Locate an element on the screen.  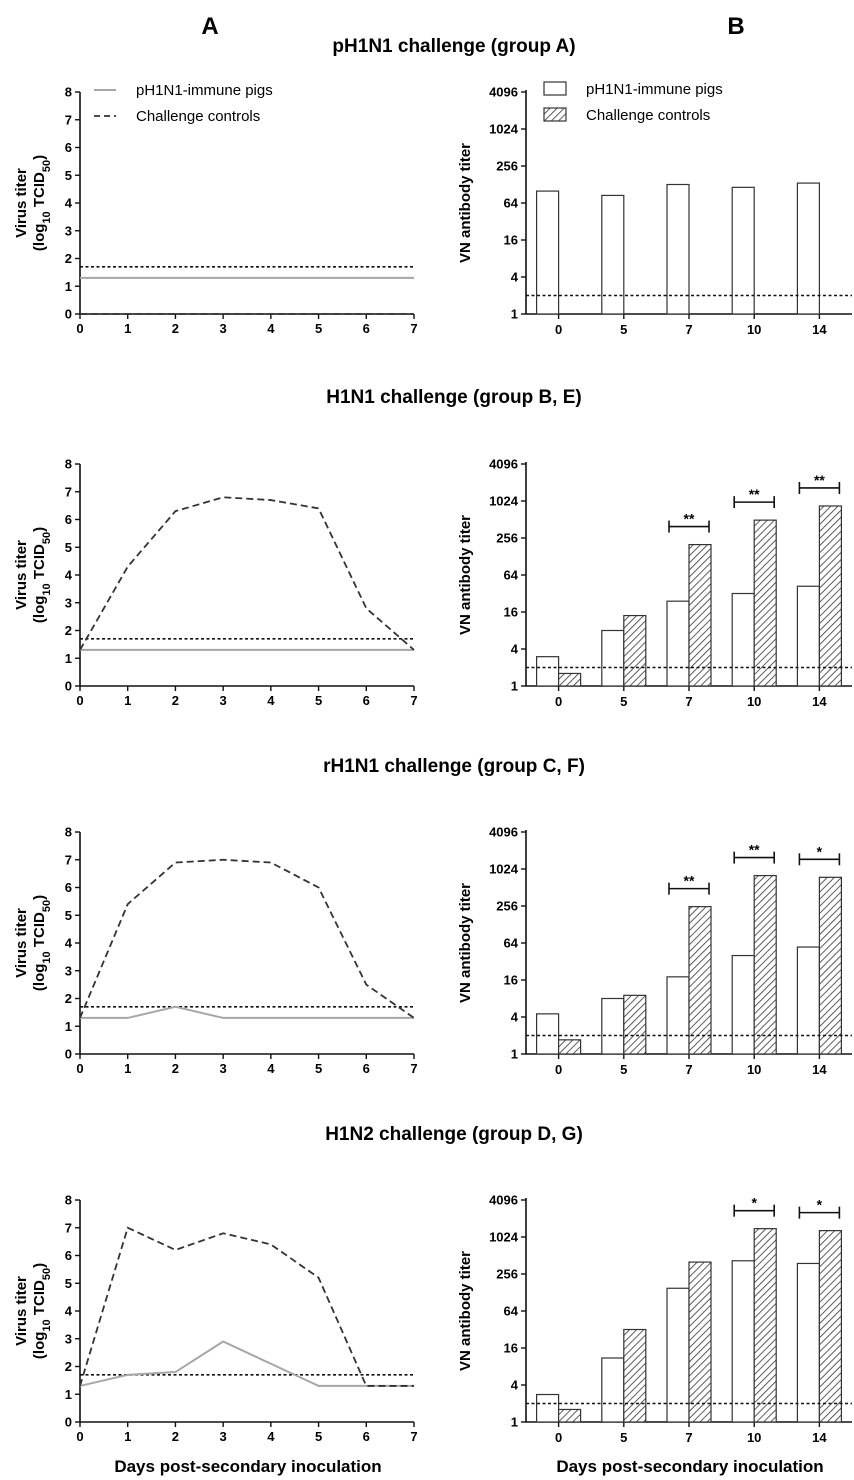
legend-control-swatch is located at coordinates (555, 114).